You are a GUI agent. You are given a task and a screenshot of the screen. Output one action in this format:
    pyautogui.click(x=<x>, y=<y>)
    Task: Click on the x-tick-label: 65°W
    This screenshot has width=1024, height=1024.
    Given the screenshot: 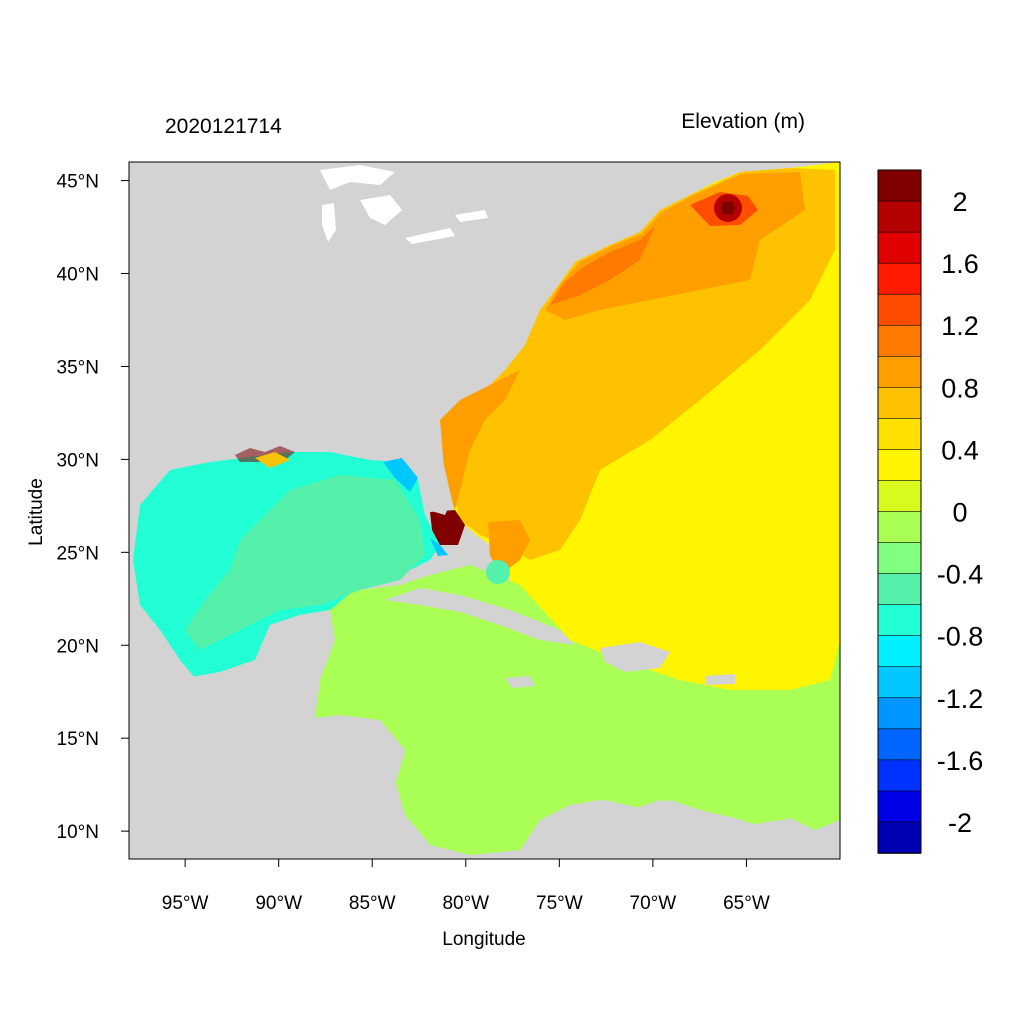 What is the action you would take?
    pyautogui.click(x=746, y=903)
    